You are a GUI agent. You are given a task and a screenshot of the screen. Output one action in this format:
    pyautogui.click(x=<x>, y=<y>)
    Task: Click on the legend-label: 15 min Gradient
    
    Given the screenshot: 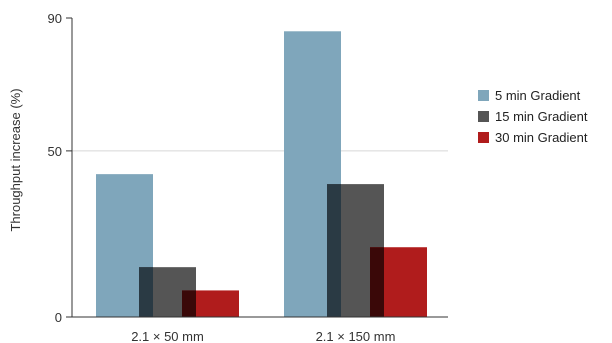 What is the action you would take?
    pyautogui.click(x=541, y=116)
    